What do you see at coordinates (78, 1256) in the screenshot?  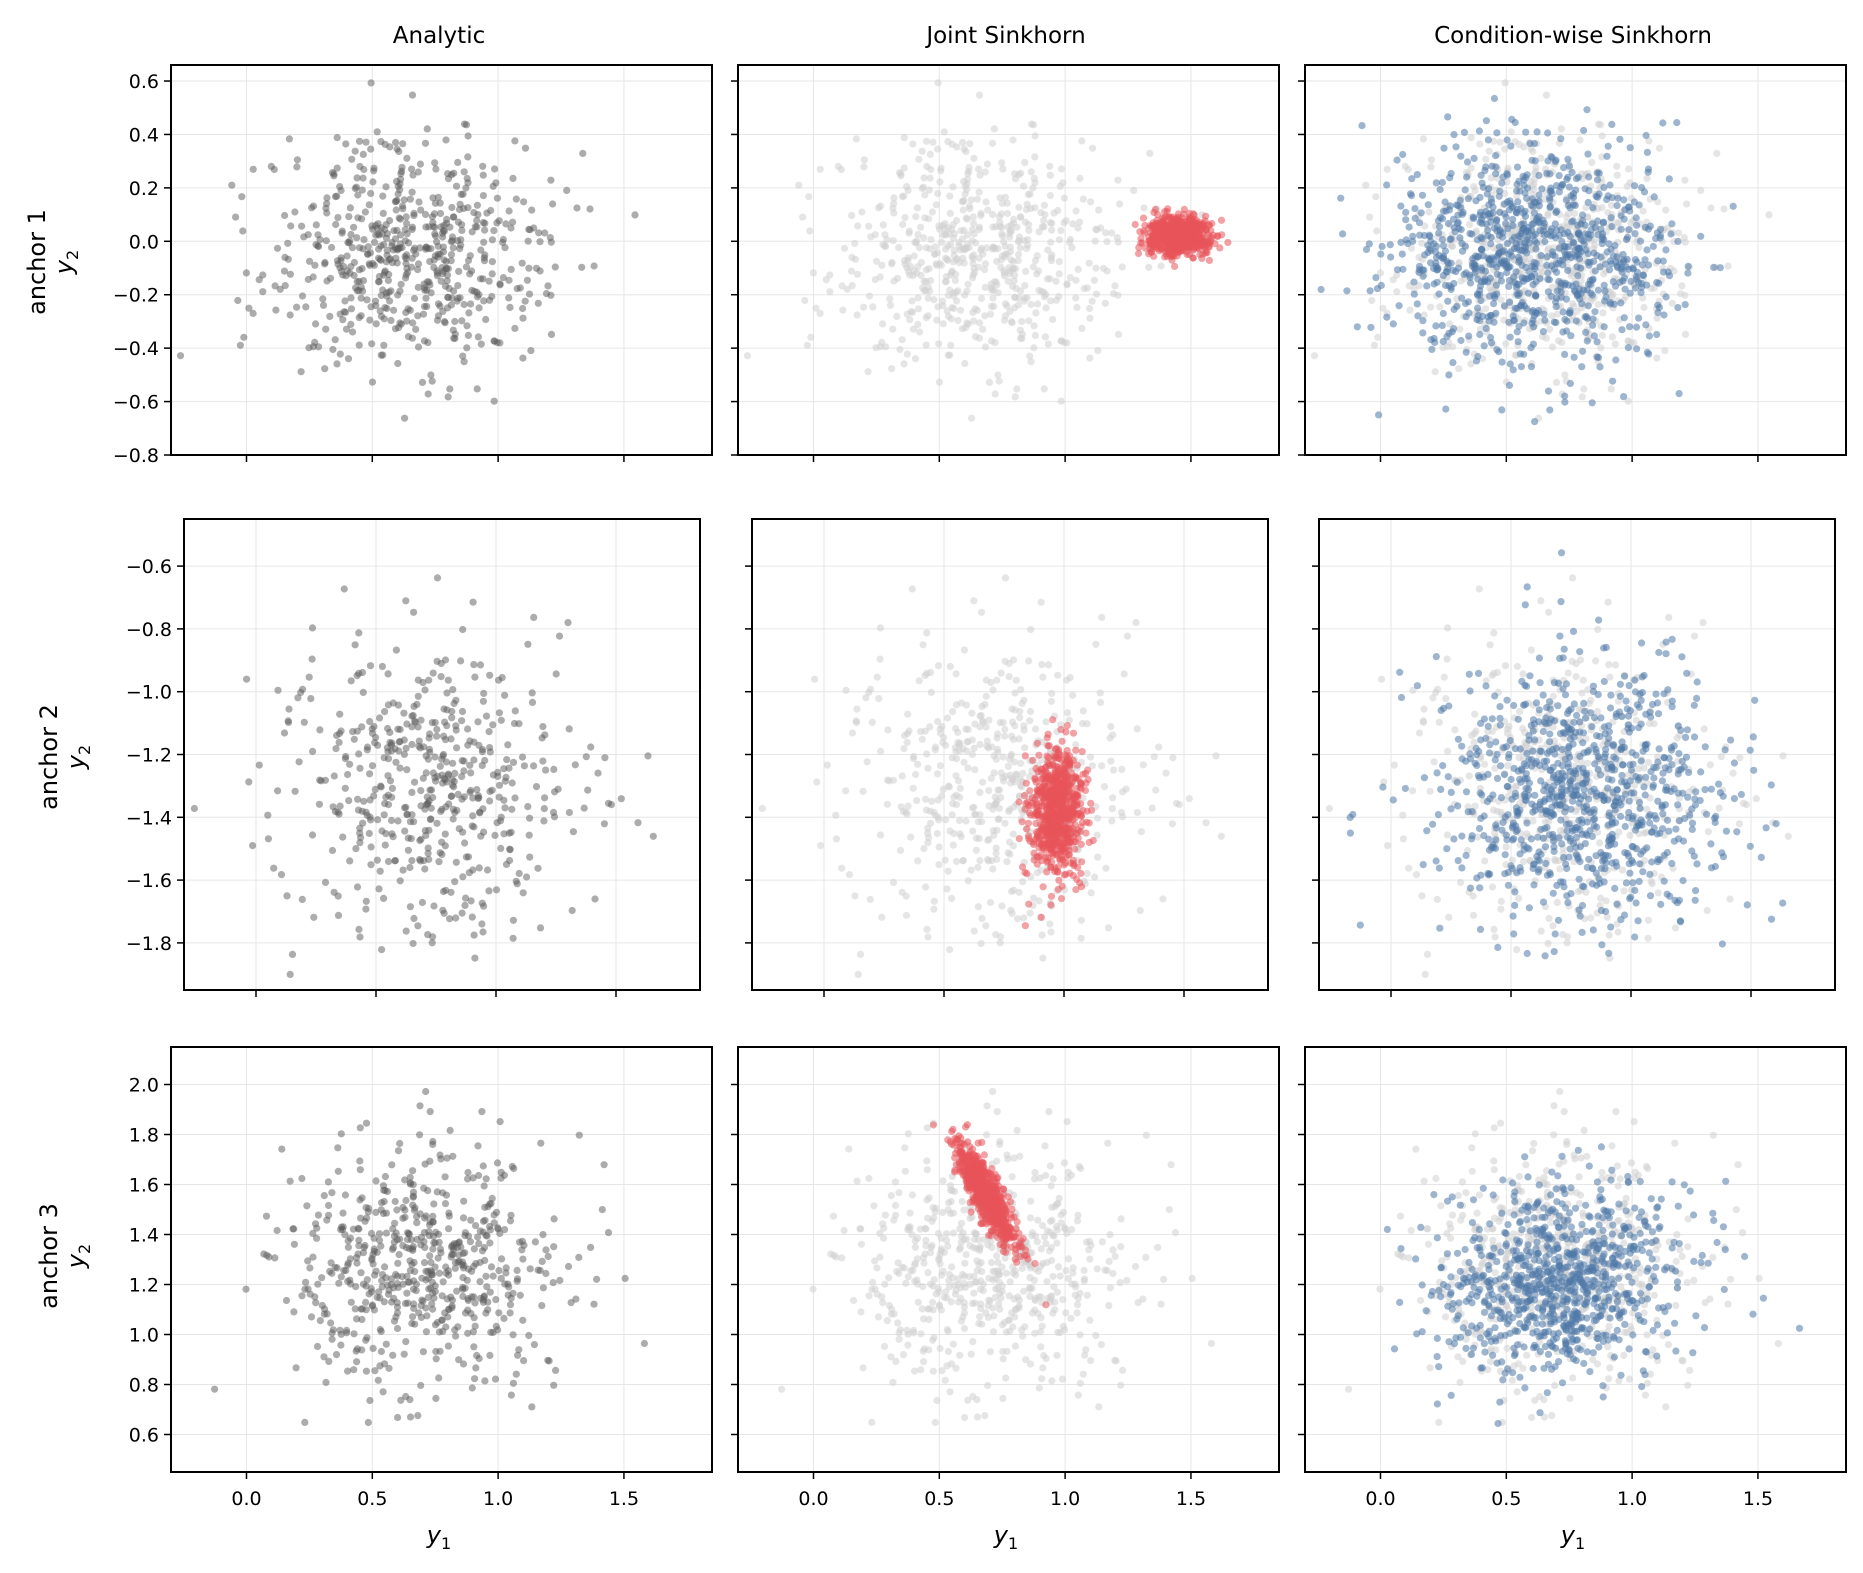 I see `row-3-y-axis-label: y2` at bounding box center [78, 1256].